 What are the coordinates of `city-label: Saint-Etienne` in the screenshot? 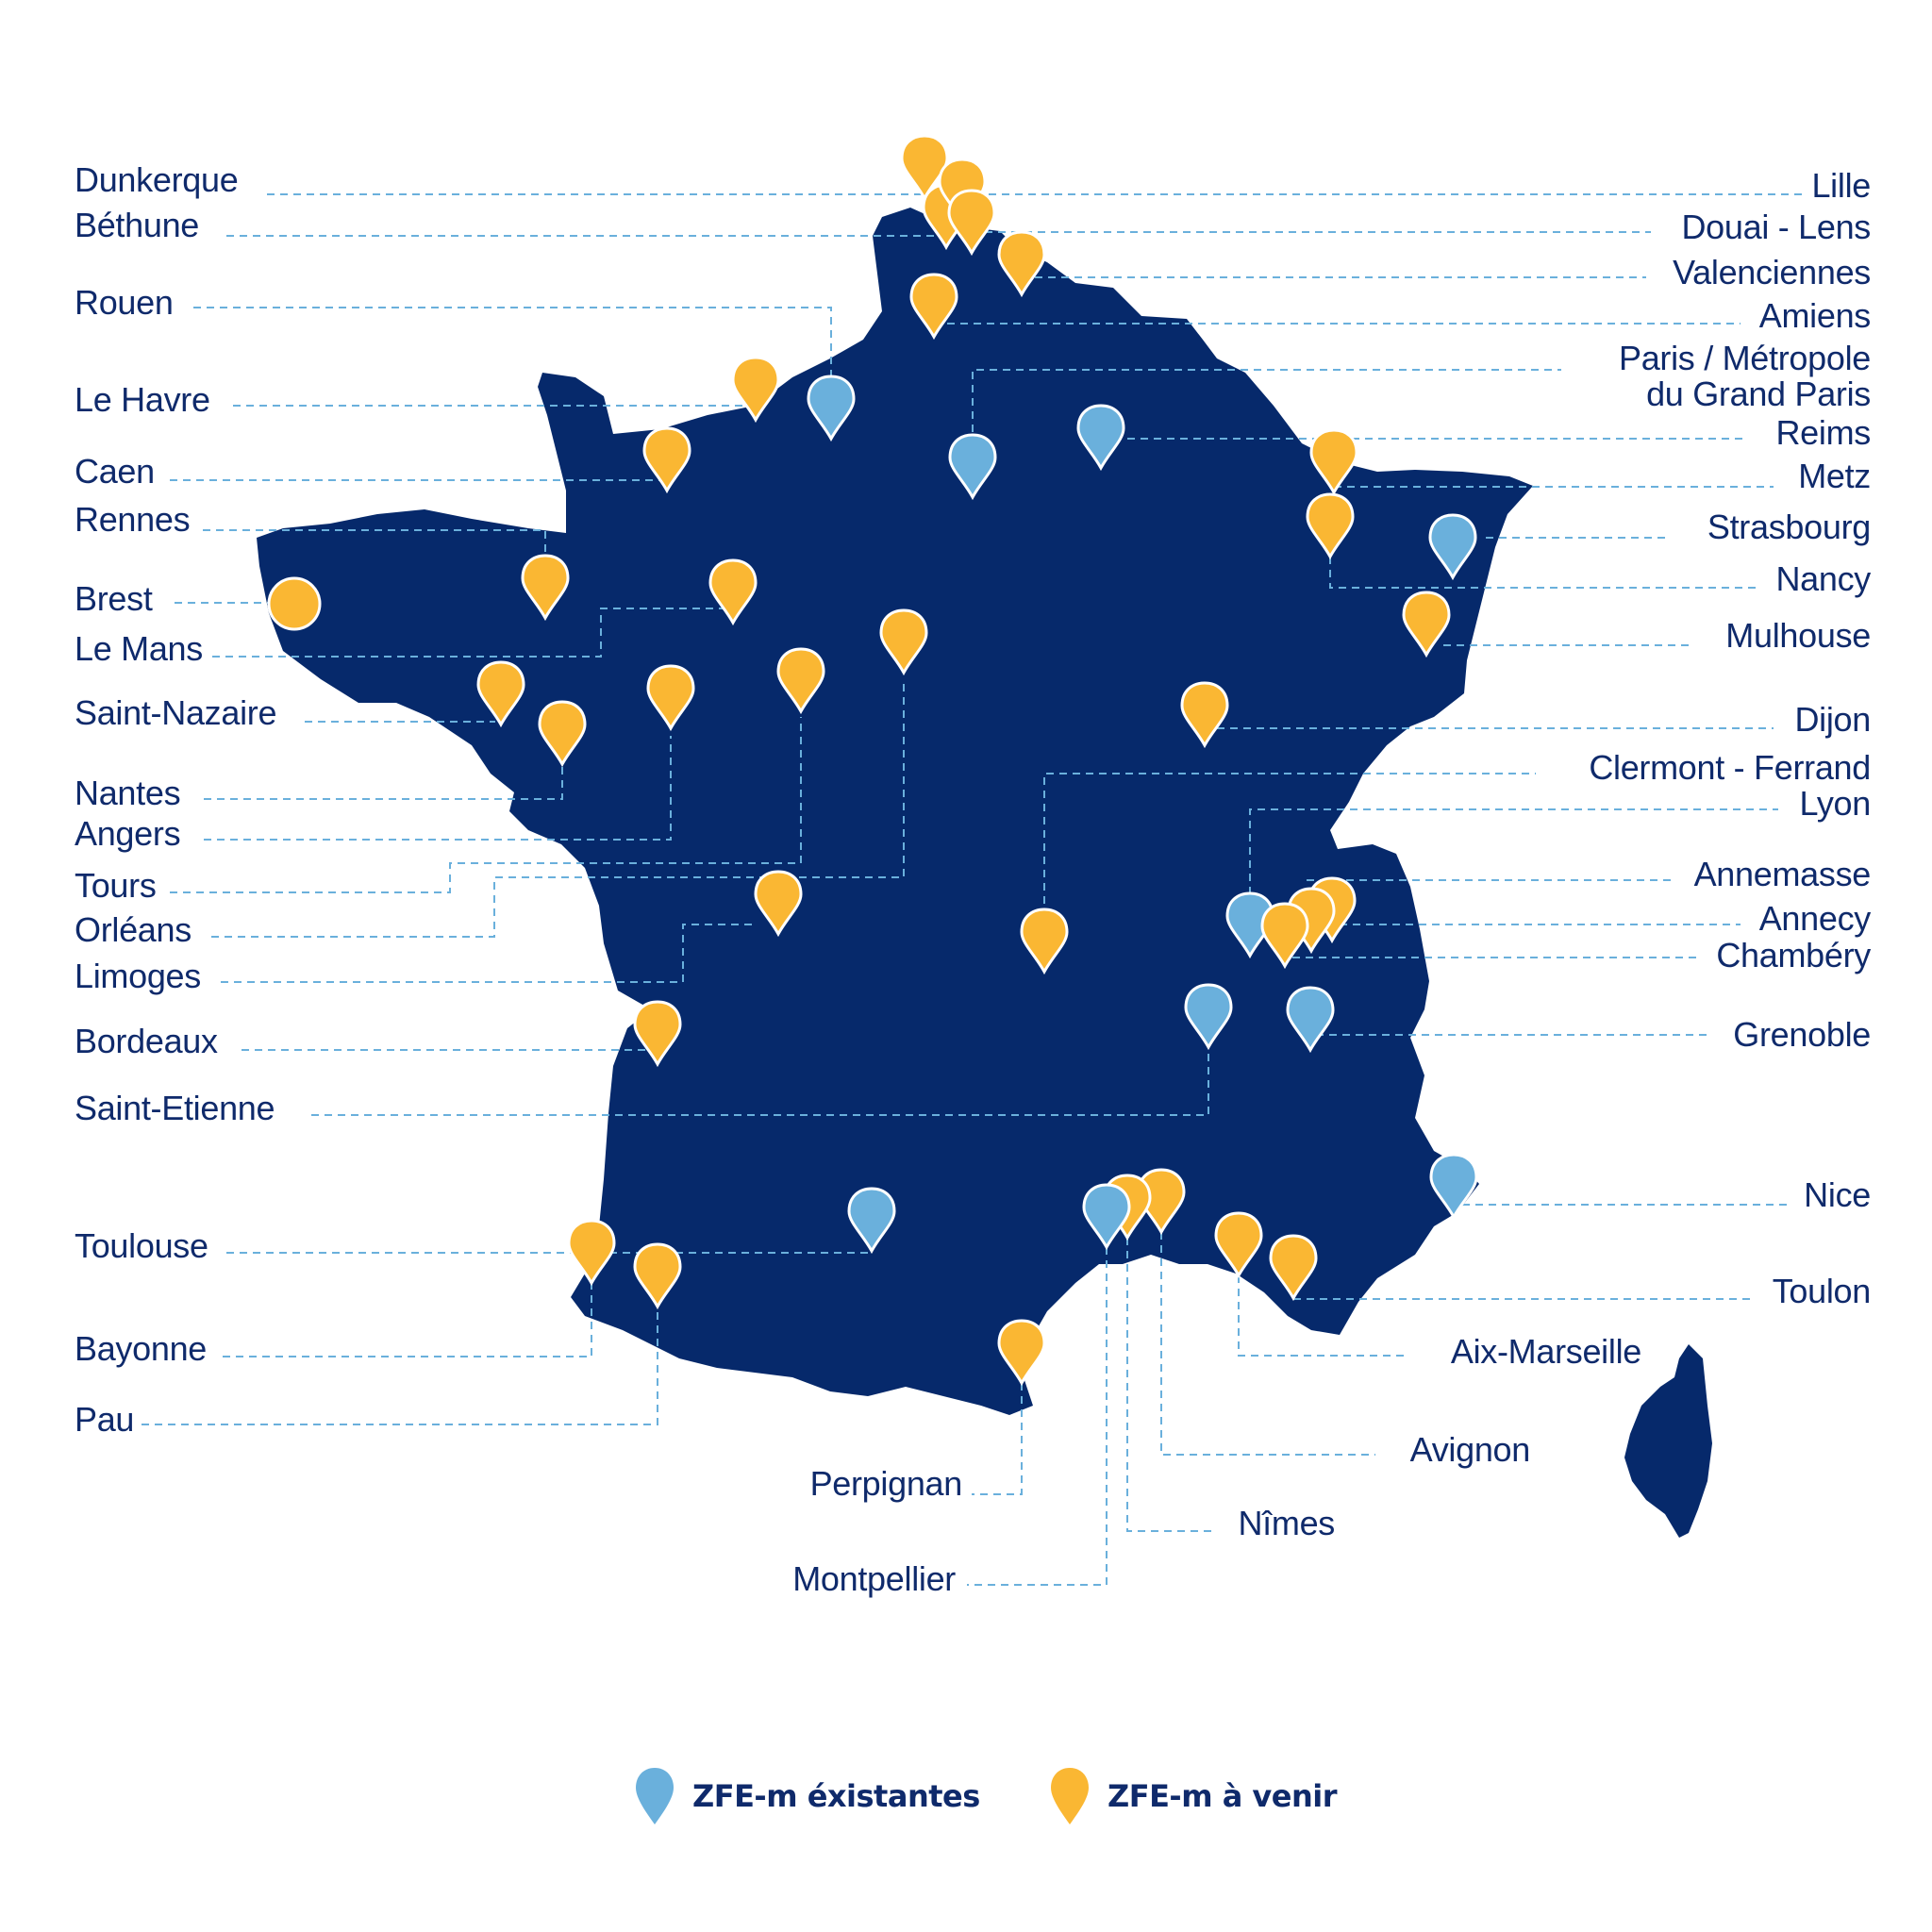 It's located at (175, 1108).